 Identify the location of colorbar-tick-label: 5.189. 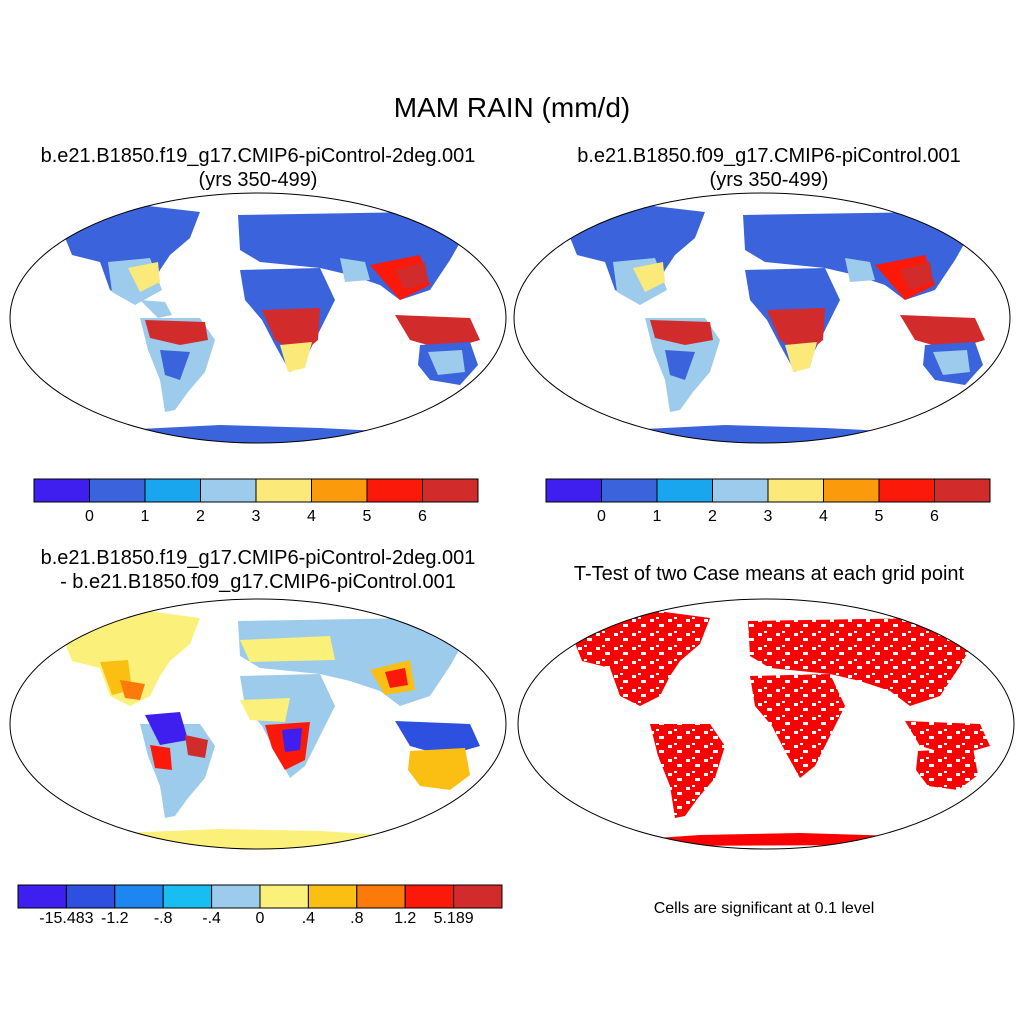
(453, 918).